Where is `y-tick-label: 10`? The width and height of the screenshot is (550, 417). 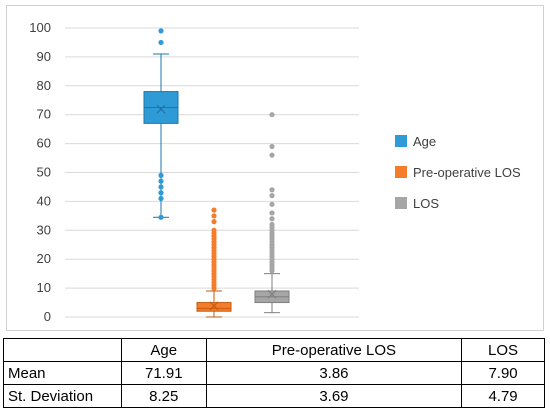
y-tick-label: 10 is located at coordinates (44, 287).